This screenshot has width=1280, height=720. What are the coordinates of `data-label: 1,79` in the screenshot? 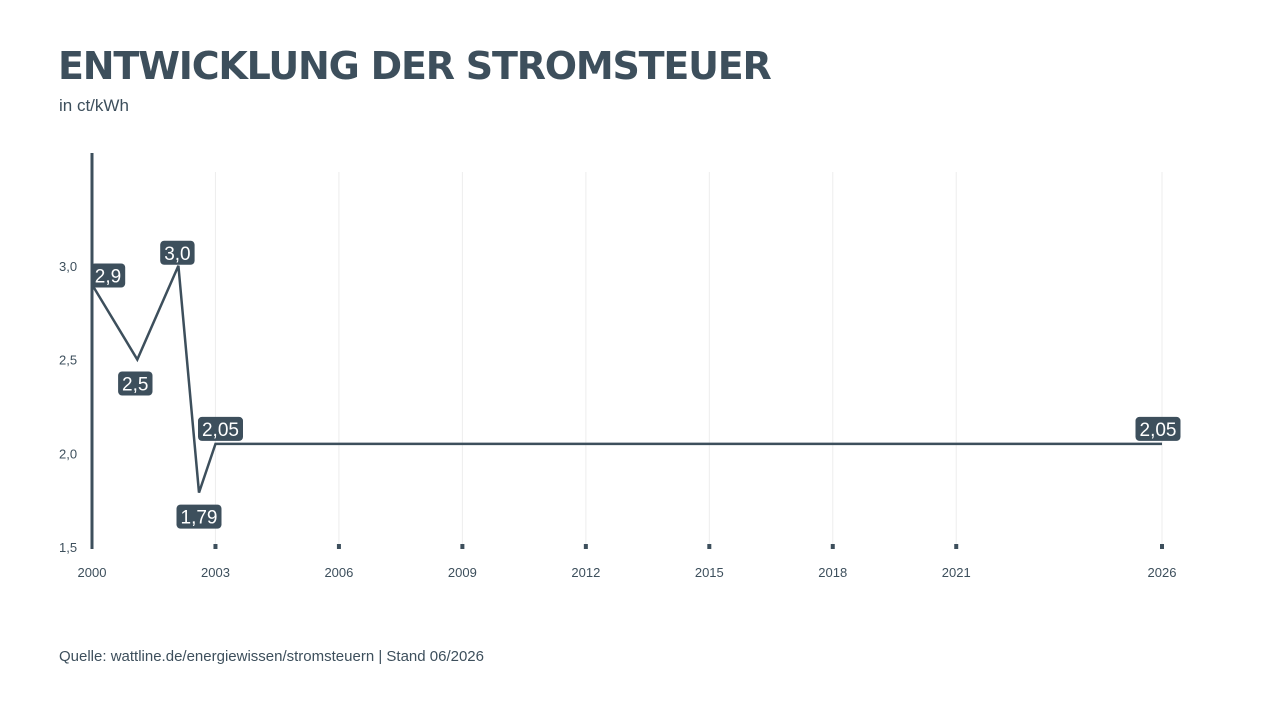 It's located at (199, 516).